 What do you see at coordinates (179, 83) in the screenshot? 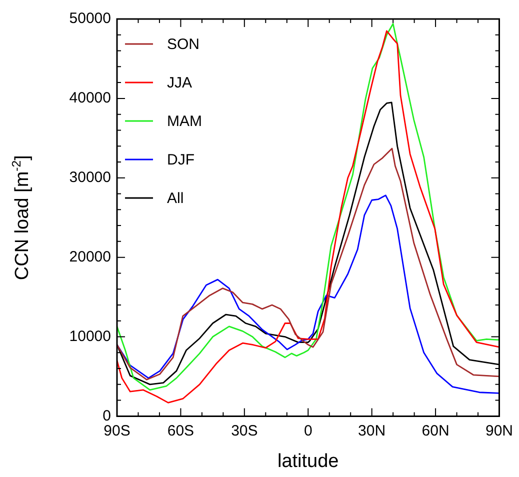
I see `legend-label: JJA` at bounding box center [179, 83].